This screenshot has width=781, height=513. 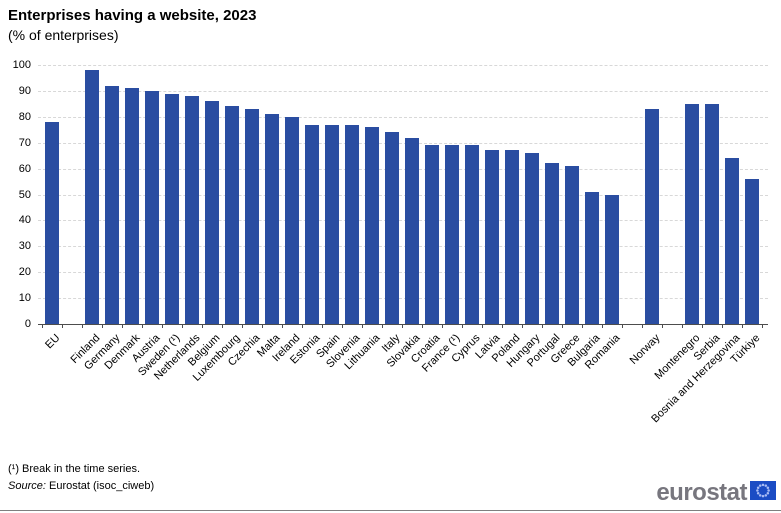 What do you see at coordinates (21, 65) in the screenshot?
I see `y-tick-label-100: 100` at bounding box center [21, 65].